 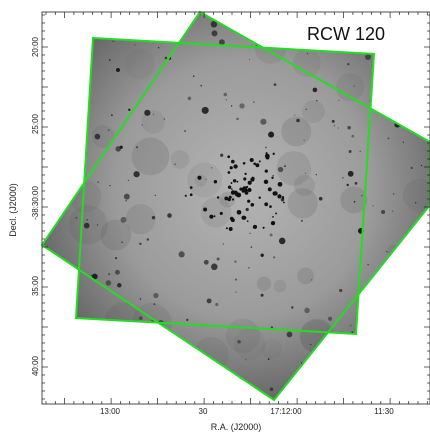 I want to click on y-axis-title: Decl. (J2000), so click(x=13, y=210).